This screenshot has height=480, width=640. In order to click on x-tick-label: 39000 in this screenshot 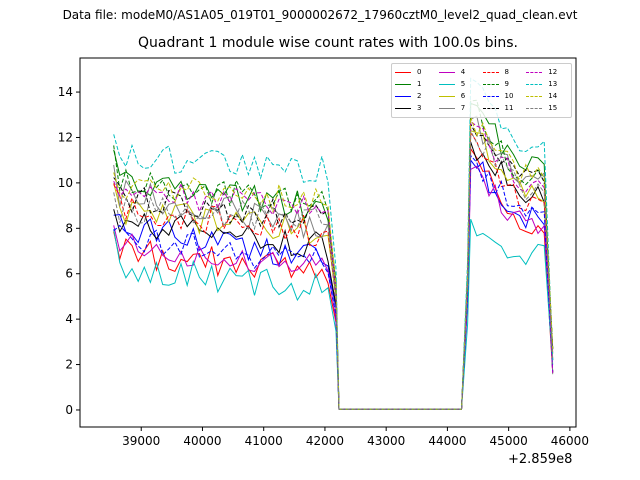, I will do `click(141, 441)`.